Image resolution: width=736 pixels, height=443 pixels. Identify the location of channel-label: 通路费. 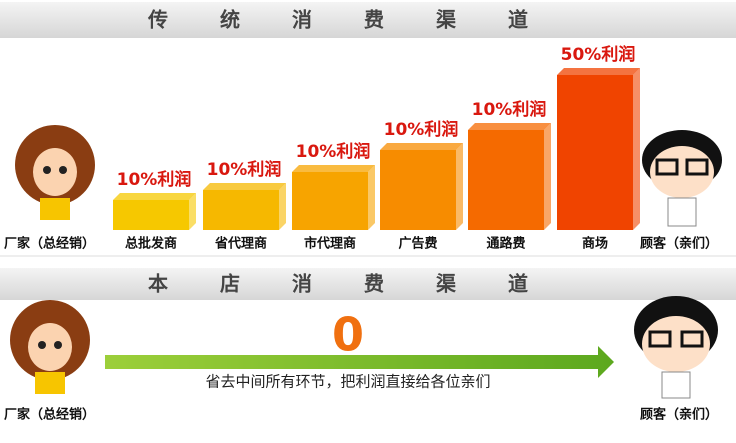
(505, 244).